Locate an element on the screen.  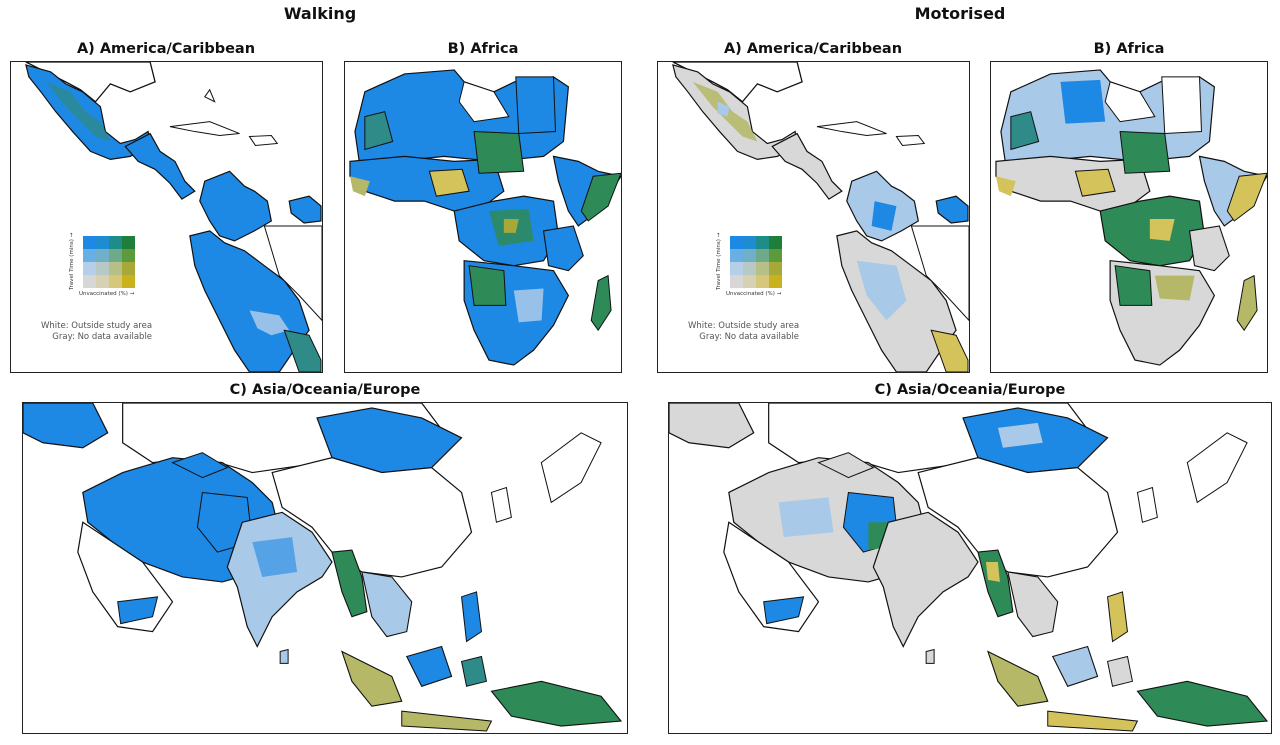
motor-america-title: A) America/Caribbean is located at coordinates (813, 49).